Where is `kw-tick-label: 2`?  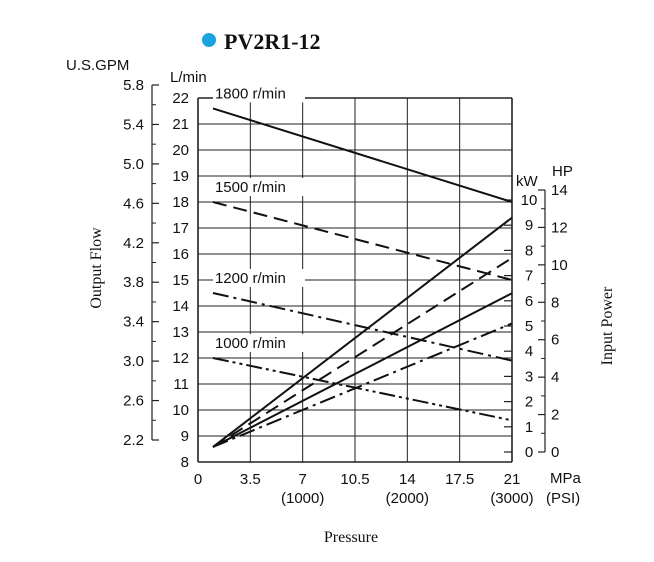 kw-tick-label: 2 is located at coordinates (529, 402).